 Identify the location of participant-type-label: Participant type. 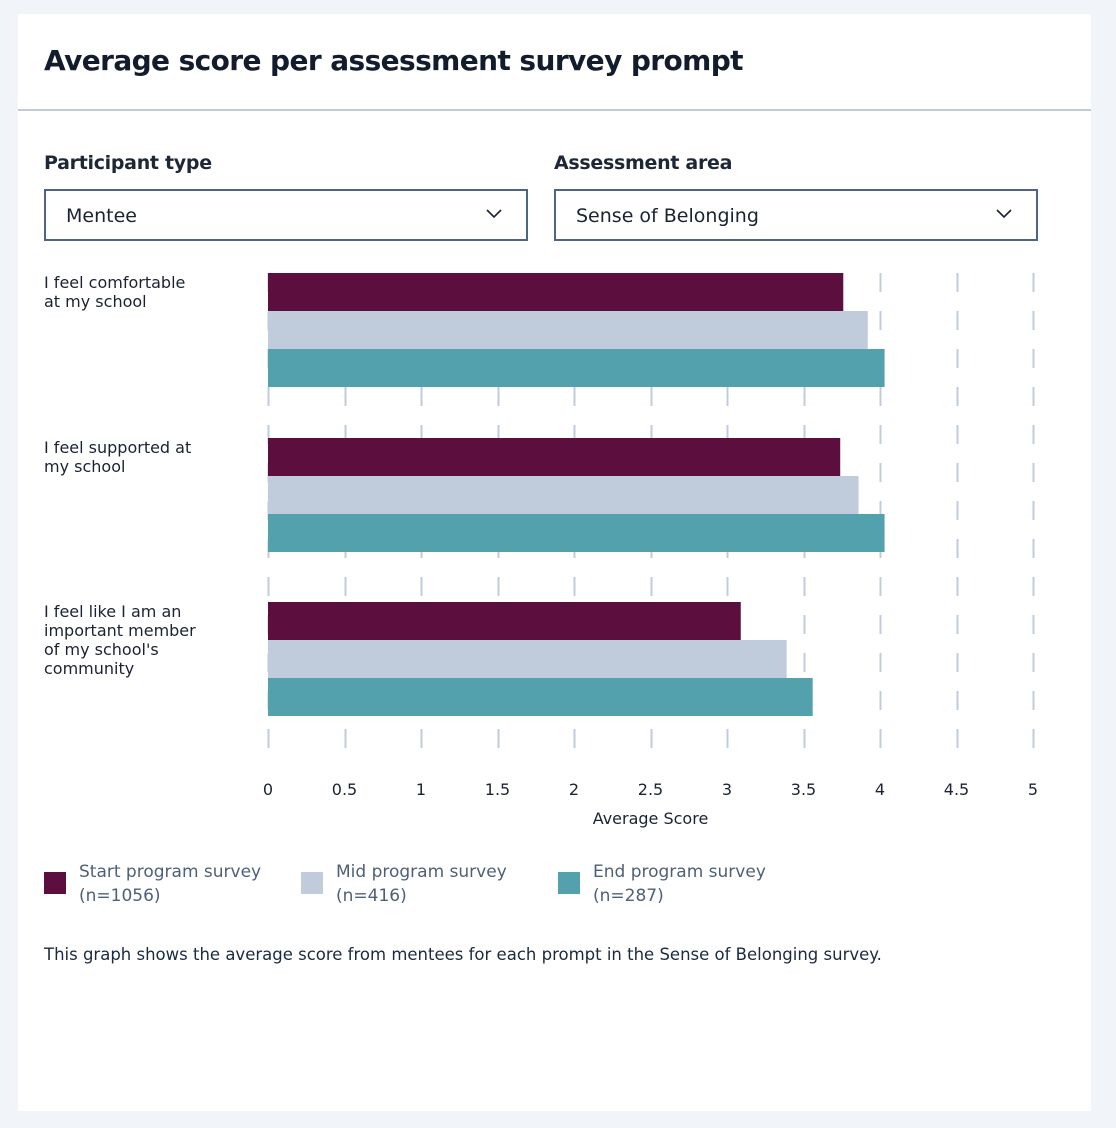
(128, 163).